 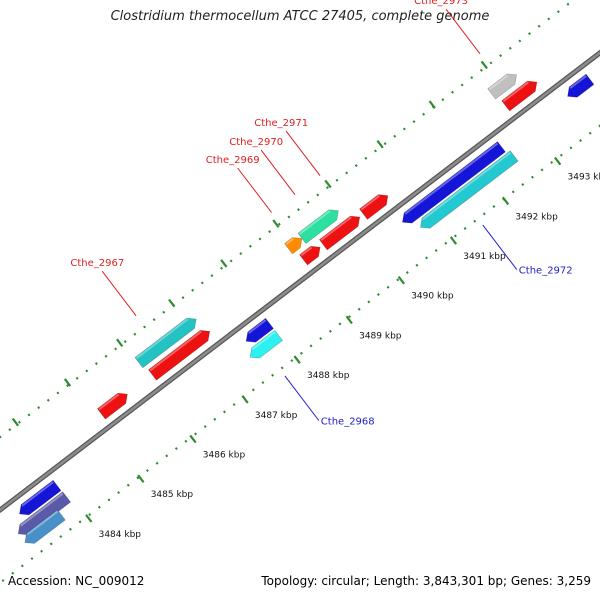 What do you see at coordinates (281, 123) in the screenshot?
I see `gene-label: Cthe_2971` at bounding box center [281, 123].